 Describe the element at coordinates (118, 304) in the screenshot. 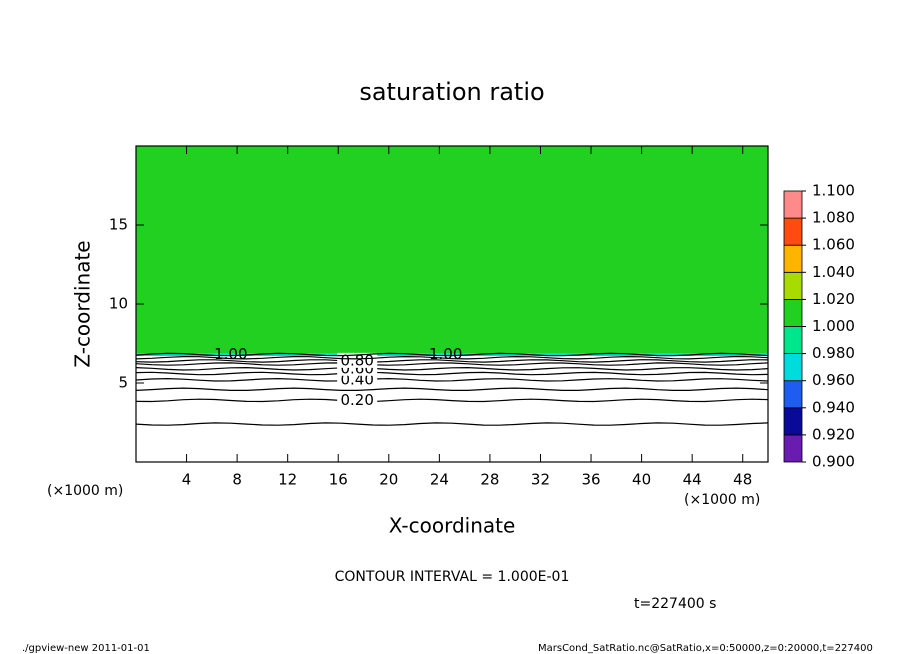

I see `y-tick-label: 10` at that location.